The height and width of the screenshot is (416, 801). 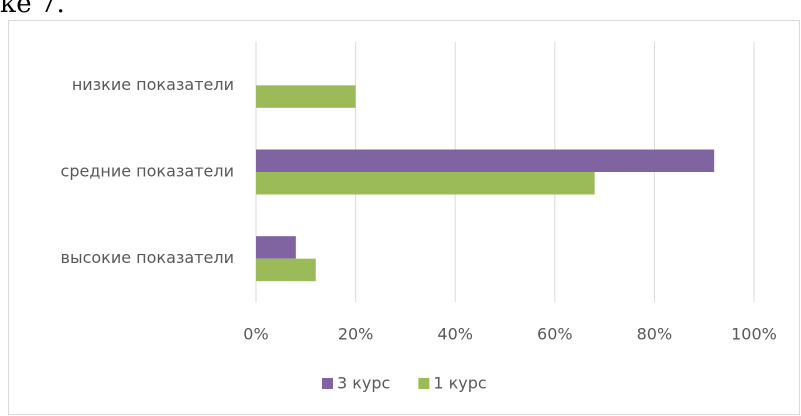 What do you see at coordinates (754, 334) in the screenshot?
I see `x-tick-label: 100%` at bounding box center [754, 334].